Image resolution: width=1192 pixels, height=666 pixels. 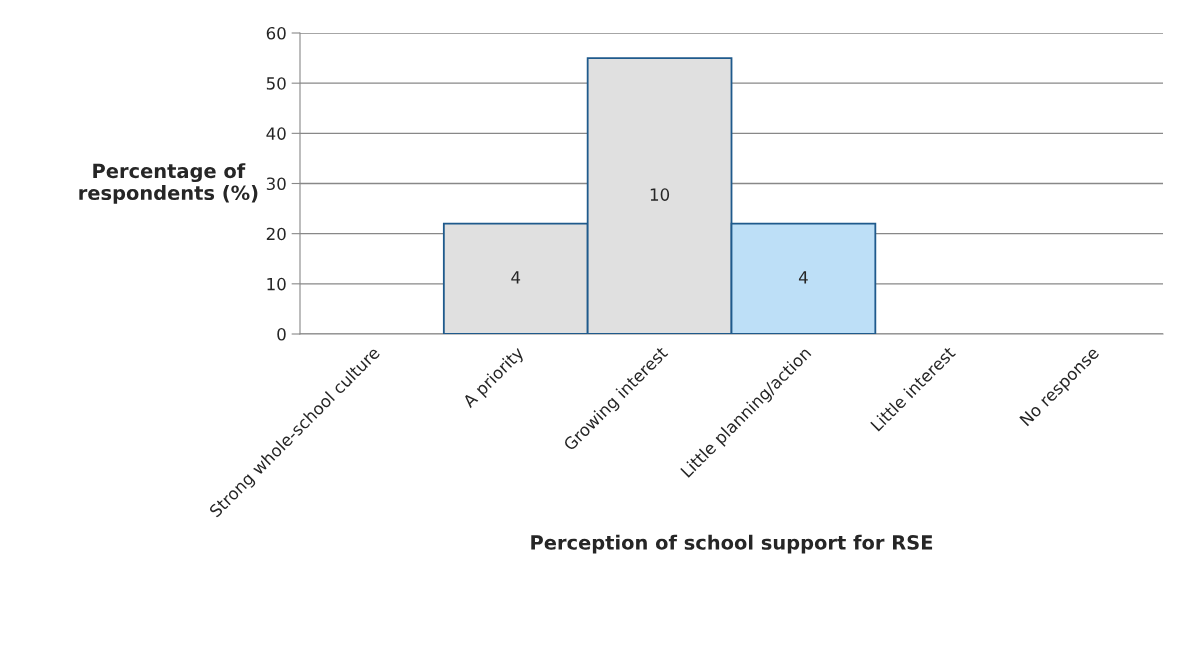 I want to click on y-axis-title: Percentage of respondents (%), so click(x=168, y=183).